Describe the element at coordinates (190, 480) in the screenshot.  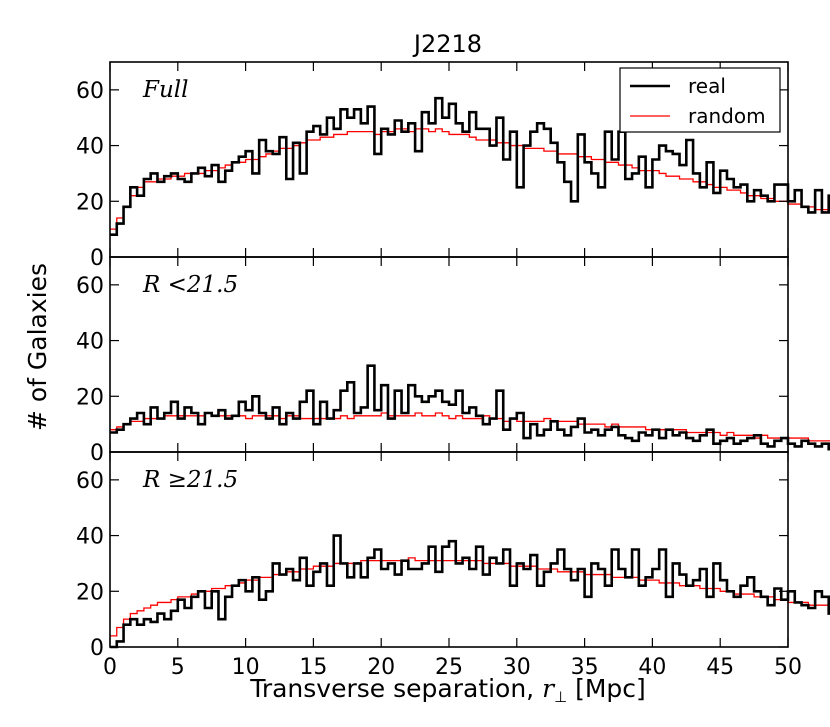
I see `panel-label: R ≥21.5` at that location.